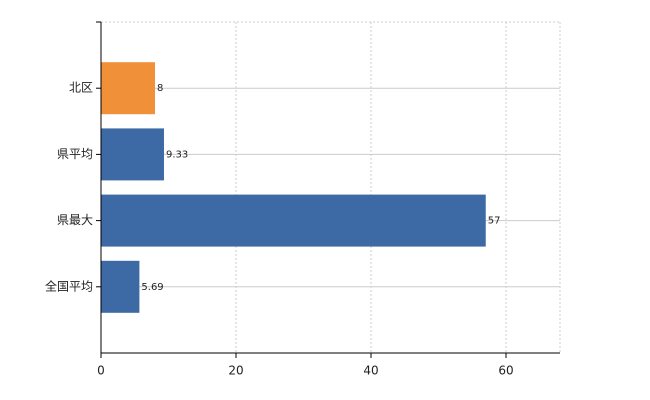 This screenshot has height=400, width=650. What do you see at coordinates (177, 154) in the screenshot?
I see `value-label: 9.33` at bounding box center [177, 154].